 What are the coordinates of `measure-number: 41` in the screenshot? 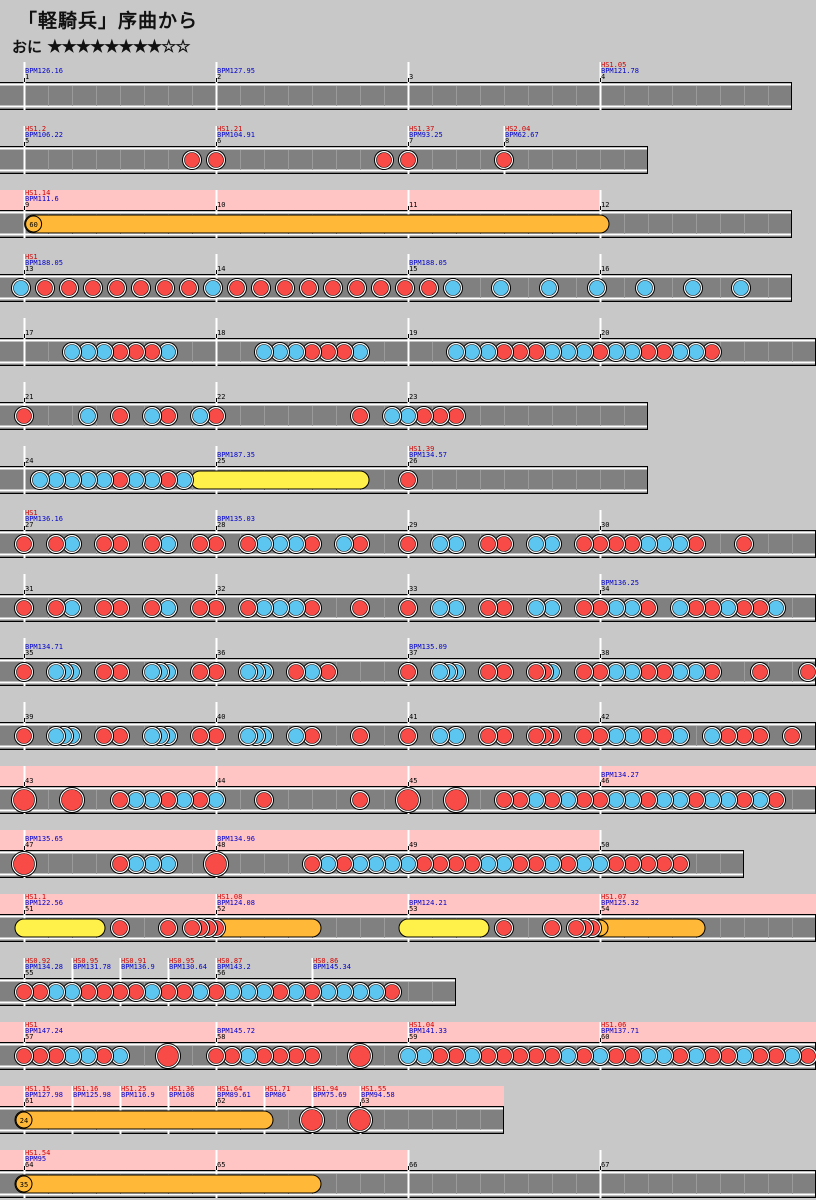 It's located at (413, 717).